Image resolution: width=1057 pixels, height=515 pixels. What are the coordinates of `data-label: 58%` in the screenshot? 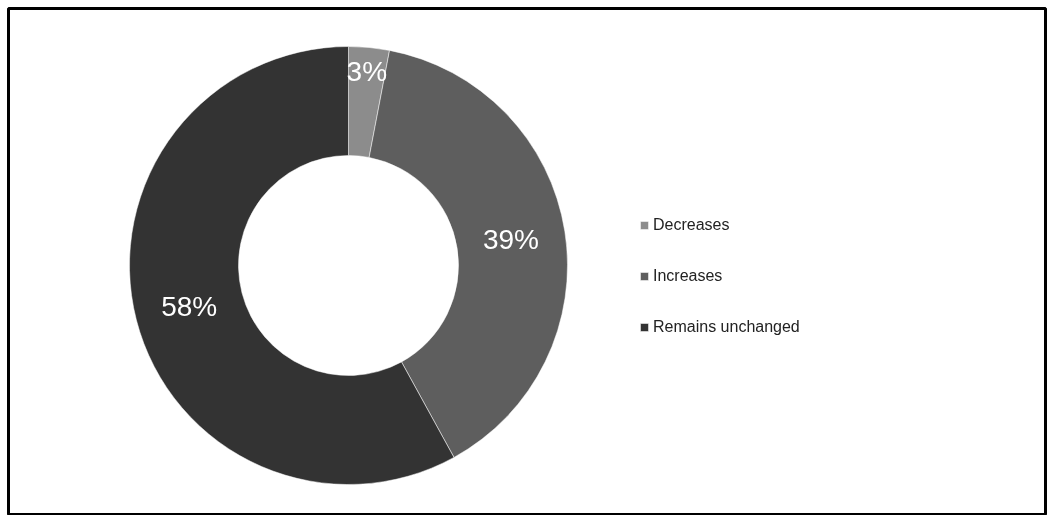 It's located at (189, 306).